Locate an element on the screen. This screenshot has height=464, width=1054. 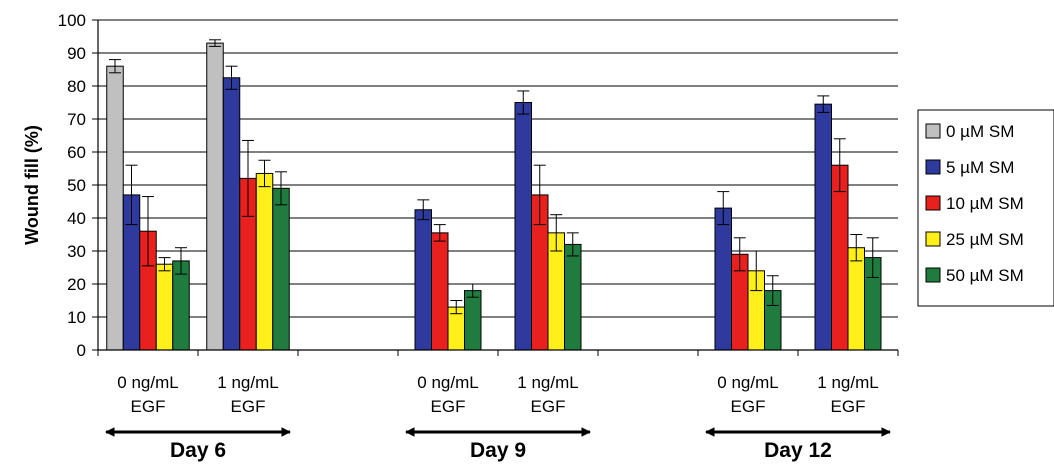
legend-label: 0 µM SM is located at coordinates (980, 131).